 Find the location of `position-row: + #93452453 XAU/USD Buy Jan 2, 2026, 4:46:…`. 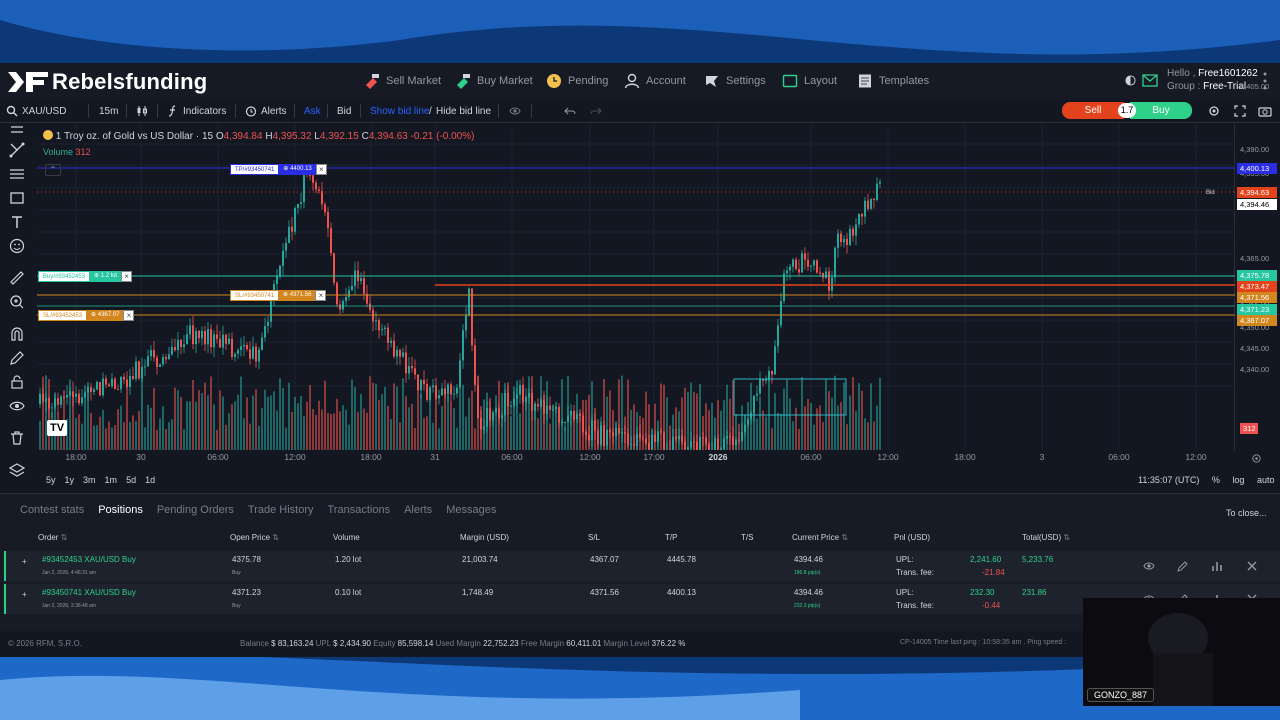

position-row: + #93452453 XAU/USD Buy Jan 2, 2026, 4:46:… is located at coordinates (642, 566).